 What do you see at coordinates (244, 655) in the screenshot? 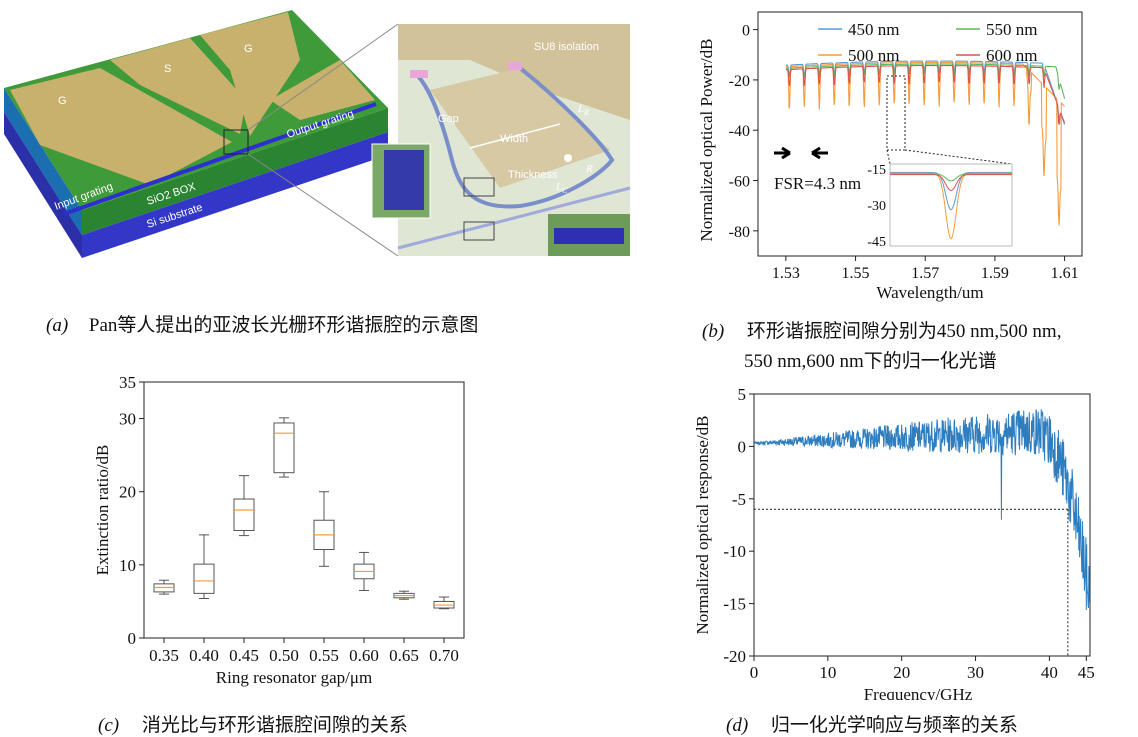
I see `x-tick-label: 0.45` at bounding box center [244, 655].